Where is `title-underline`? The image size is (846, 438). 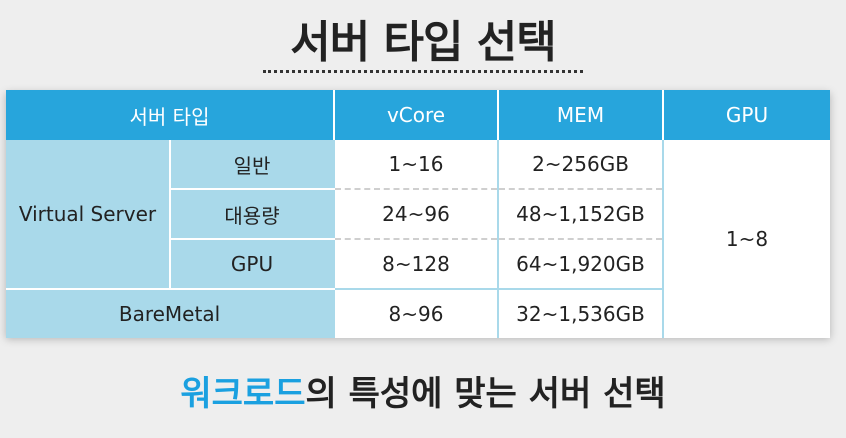 title-underline is located at coordinates (423, 71).